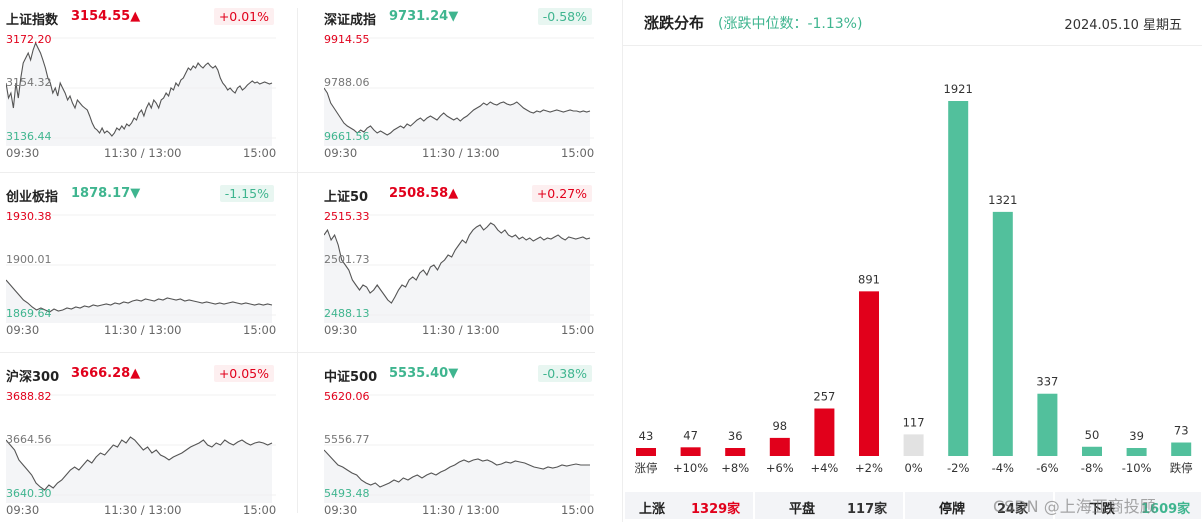 This screenshot has height=522, width=1202. What do you see at coordinates (1092, 435) in the screenshot?
I see `bar-value-label: 50` at bounding box center [1092, 435].